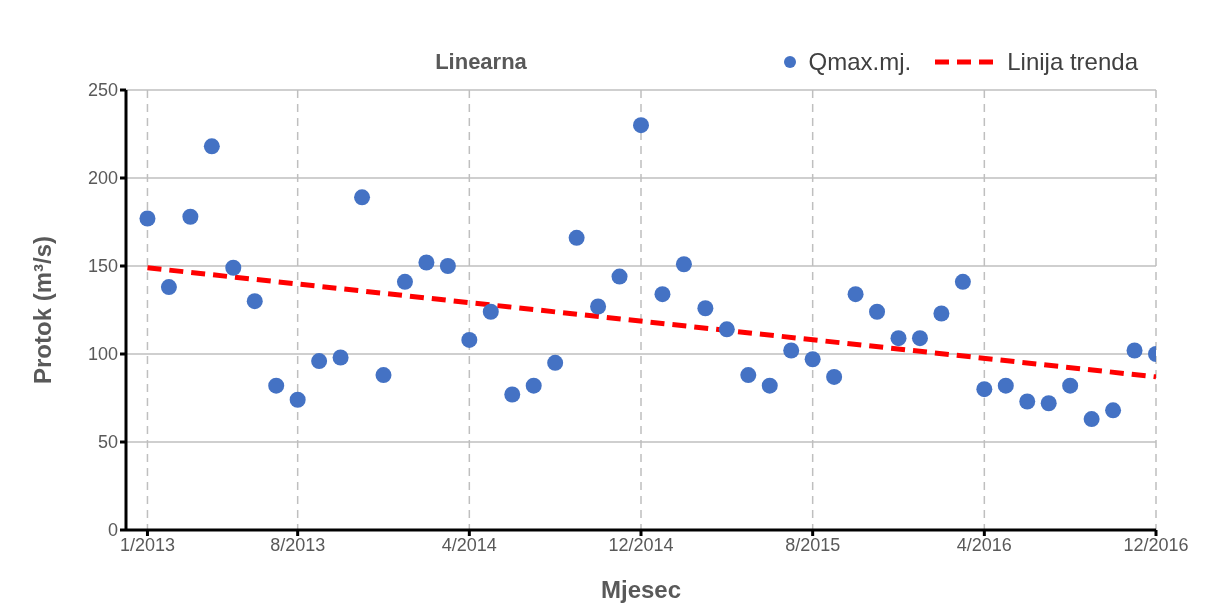 The image size is (1205, 612). Describe the element at coordinates (102, 266) in the screenshot. I see `y-tick-label: 150` at that location.